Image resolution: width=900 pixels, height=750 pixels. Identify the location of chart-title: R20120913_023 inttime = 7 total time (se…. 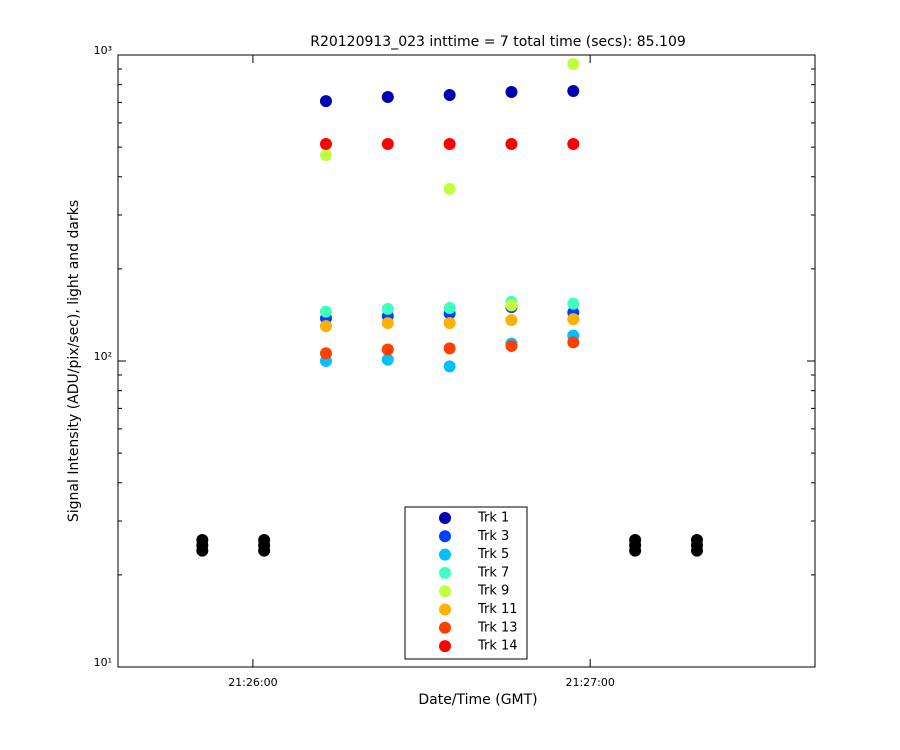
(498, 42).